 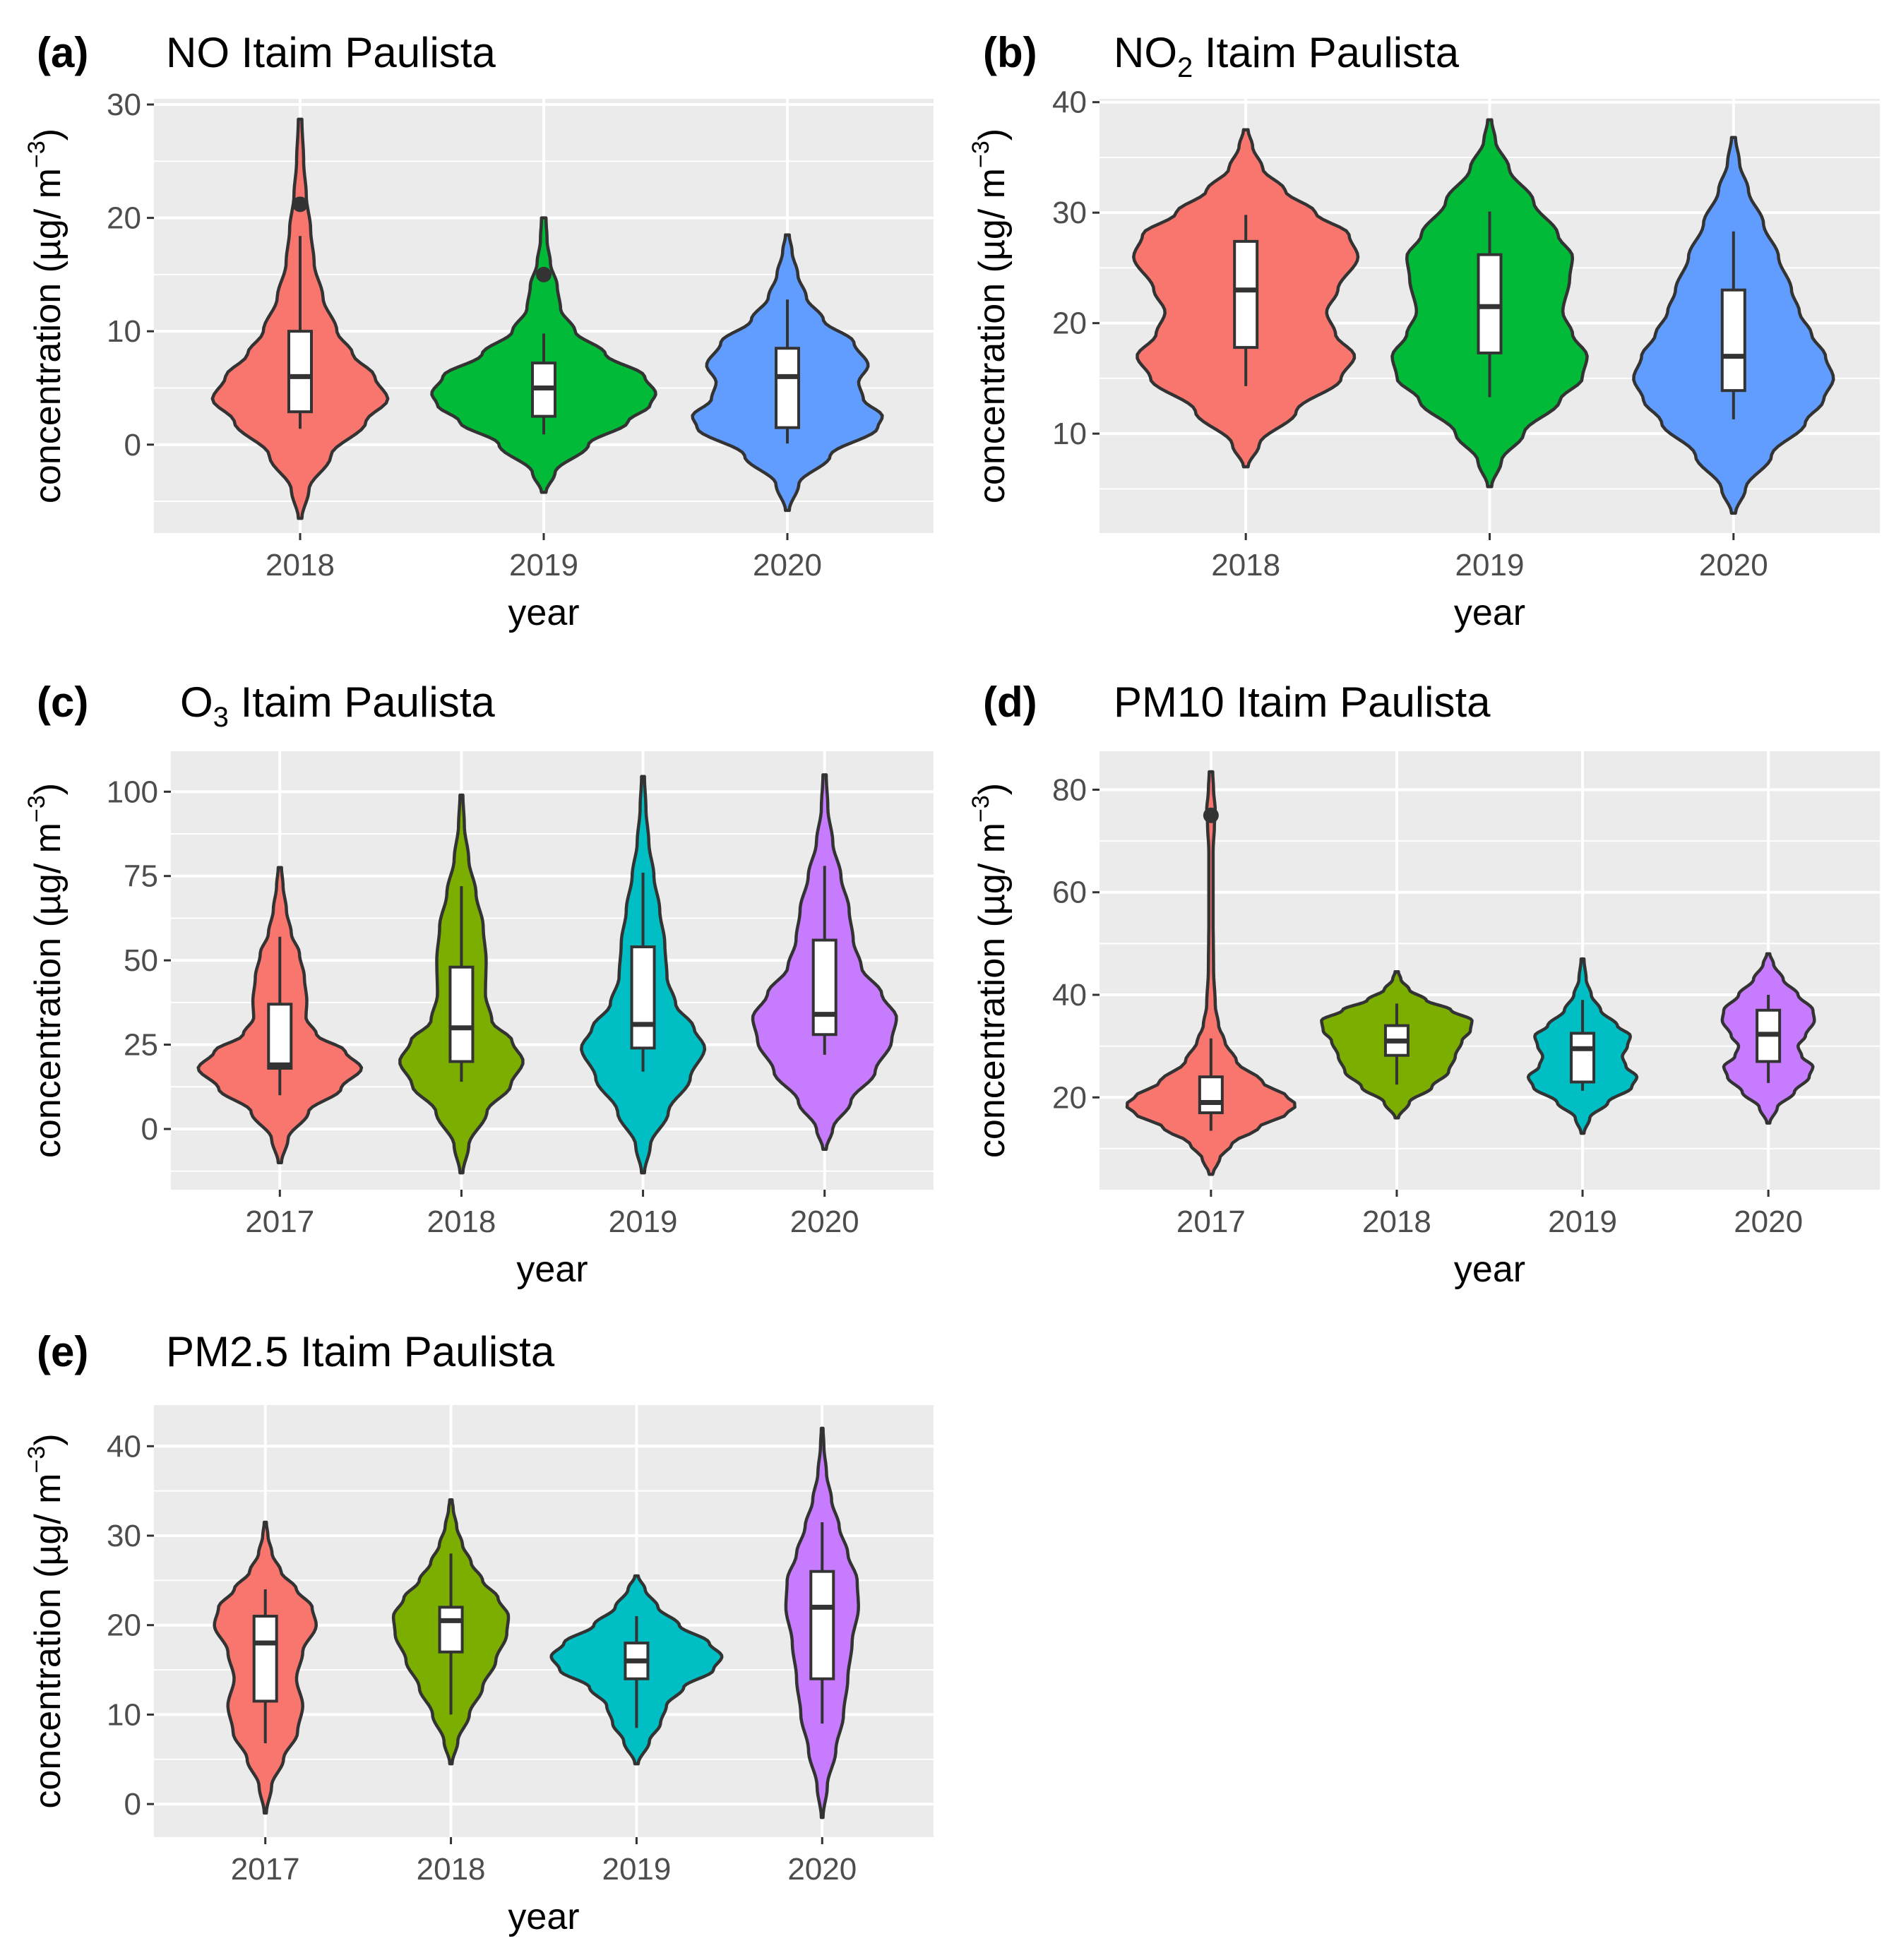 What do you see at coordinates (141, 877) in the screenshot?
I see `y-tick-label: 75` at bounding box center [141, 877].